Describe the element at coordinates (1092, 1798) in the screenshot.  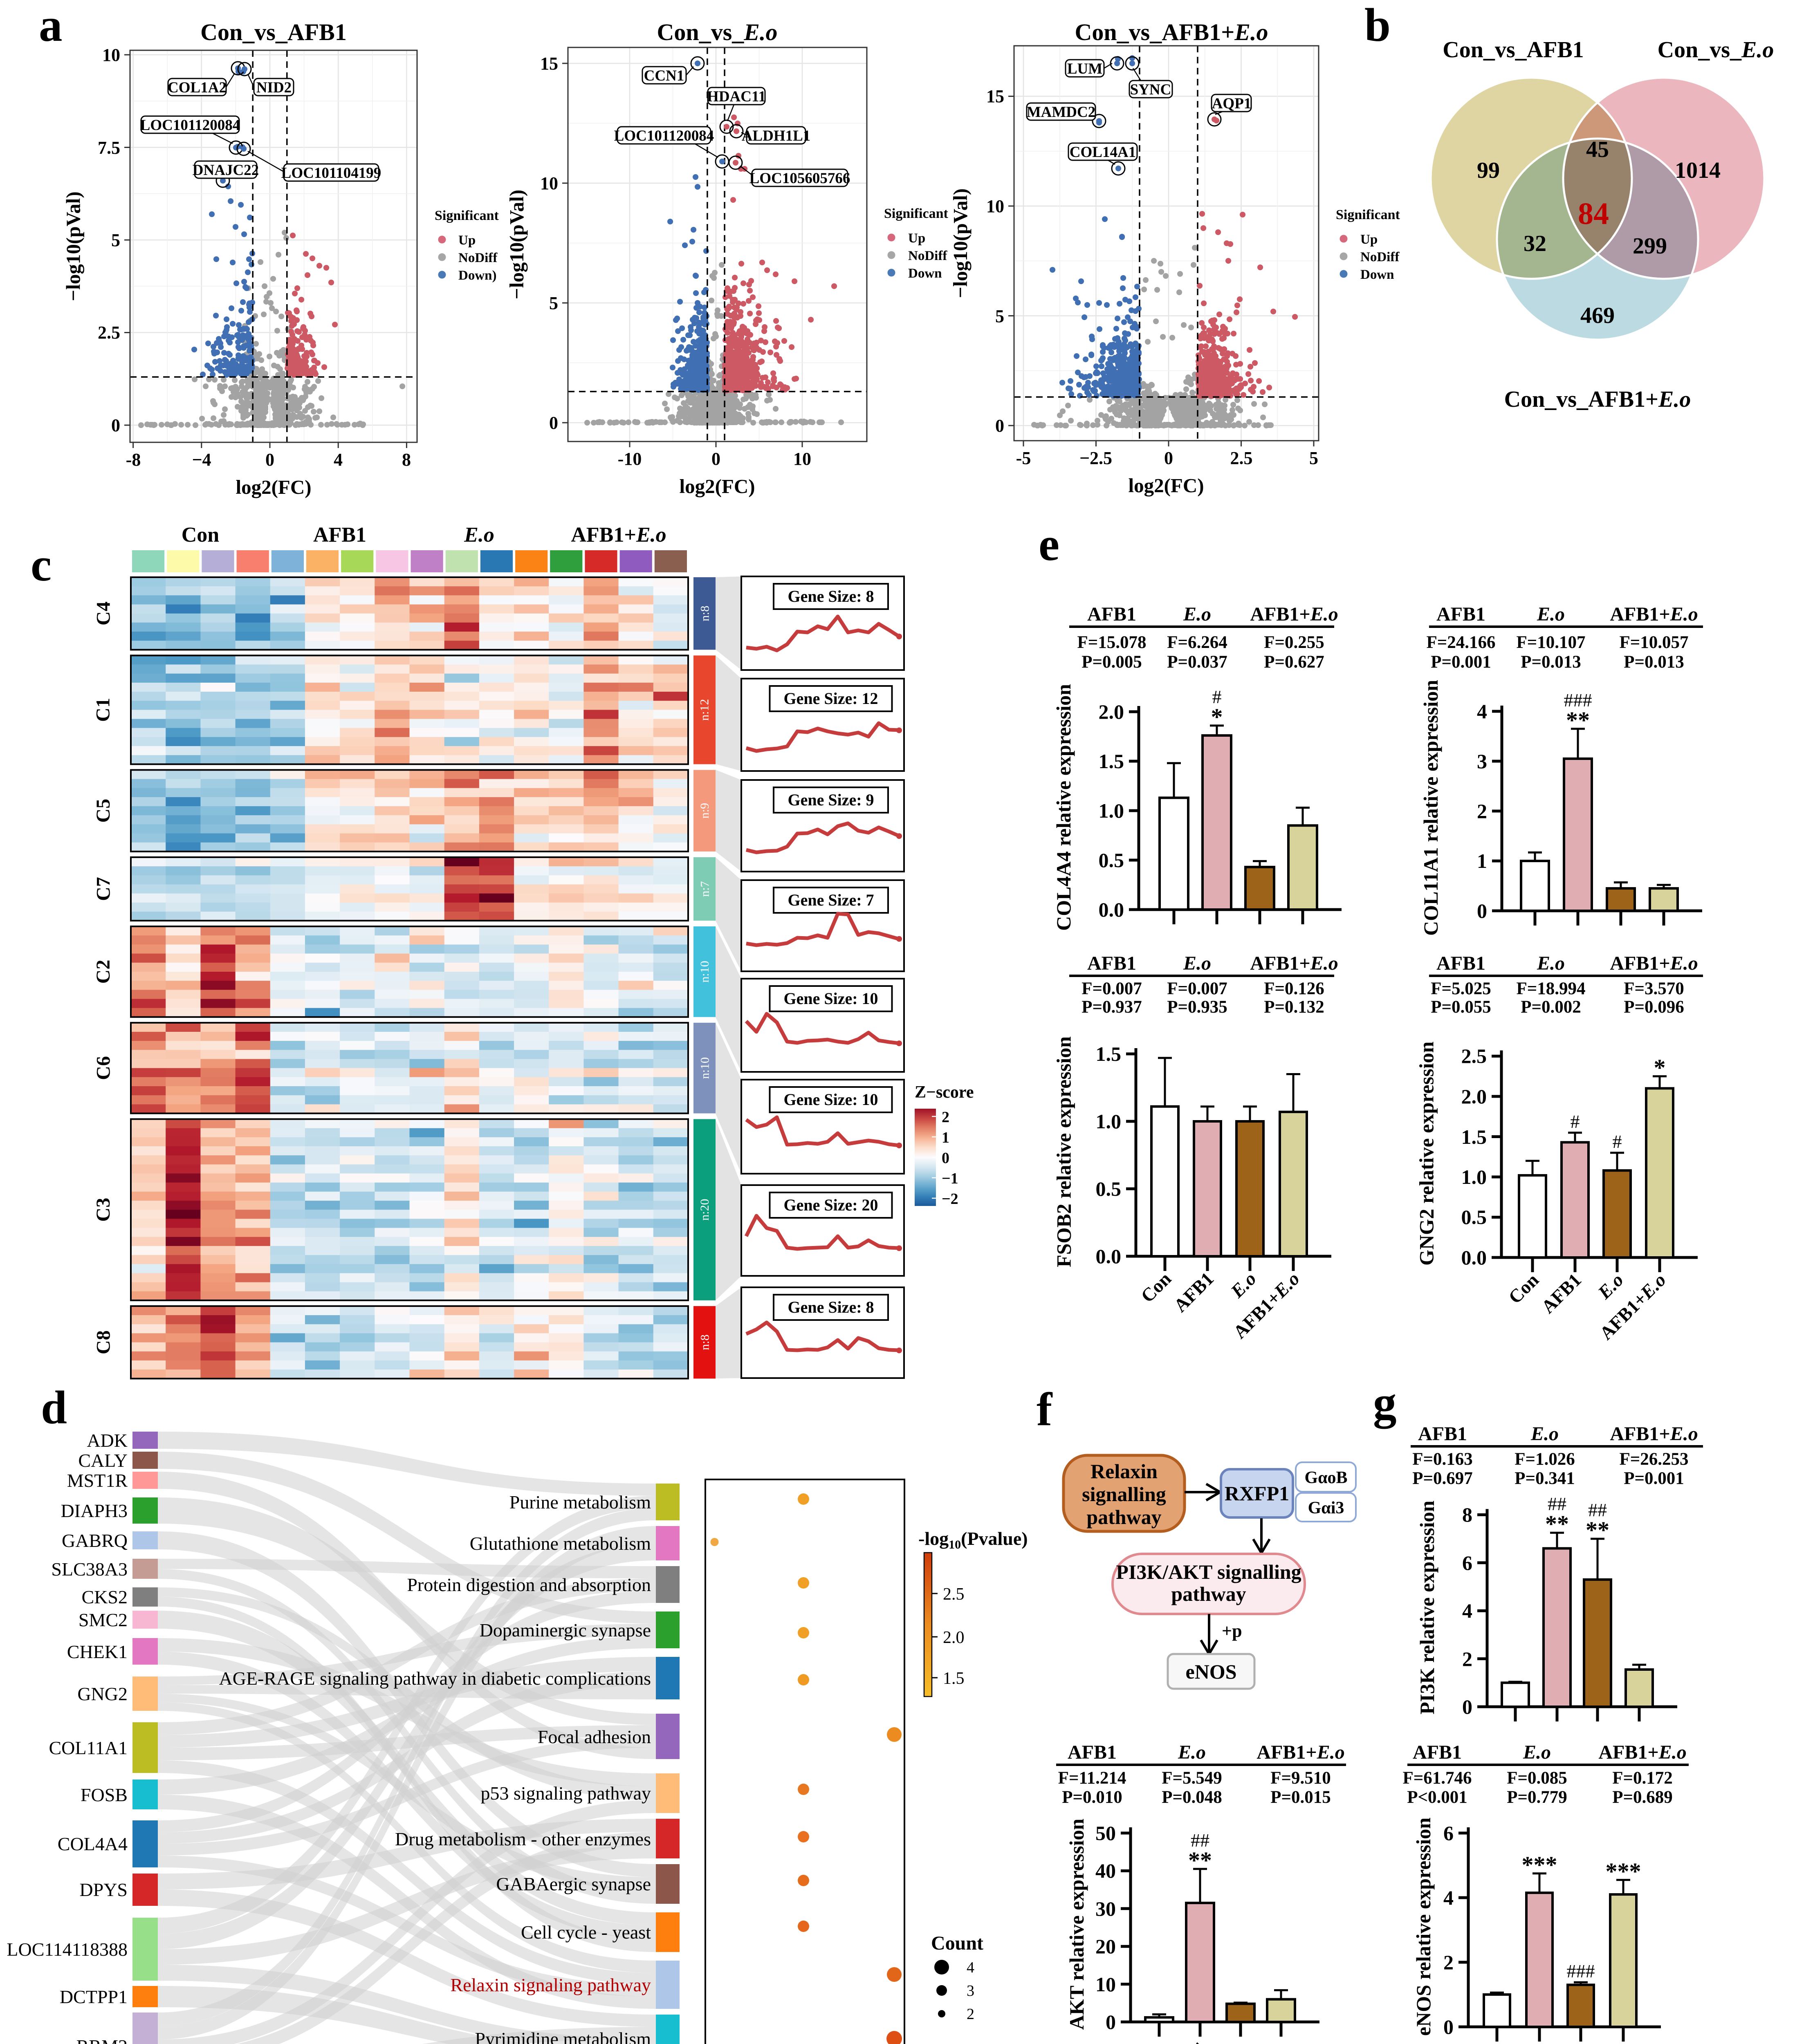
I see `svg-text: P=0.010` at that location.